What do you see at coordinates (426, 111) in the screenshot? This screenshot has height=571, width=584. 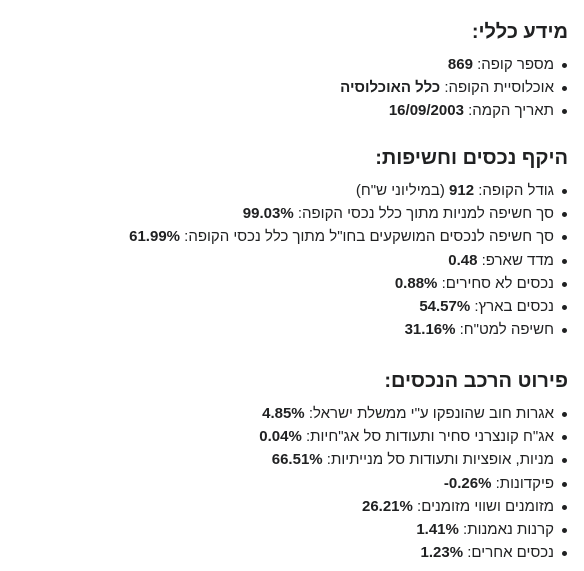 I see `item-value: 16/09/2003` at bounding box center [426, 111].